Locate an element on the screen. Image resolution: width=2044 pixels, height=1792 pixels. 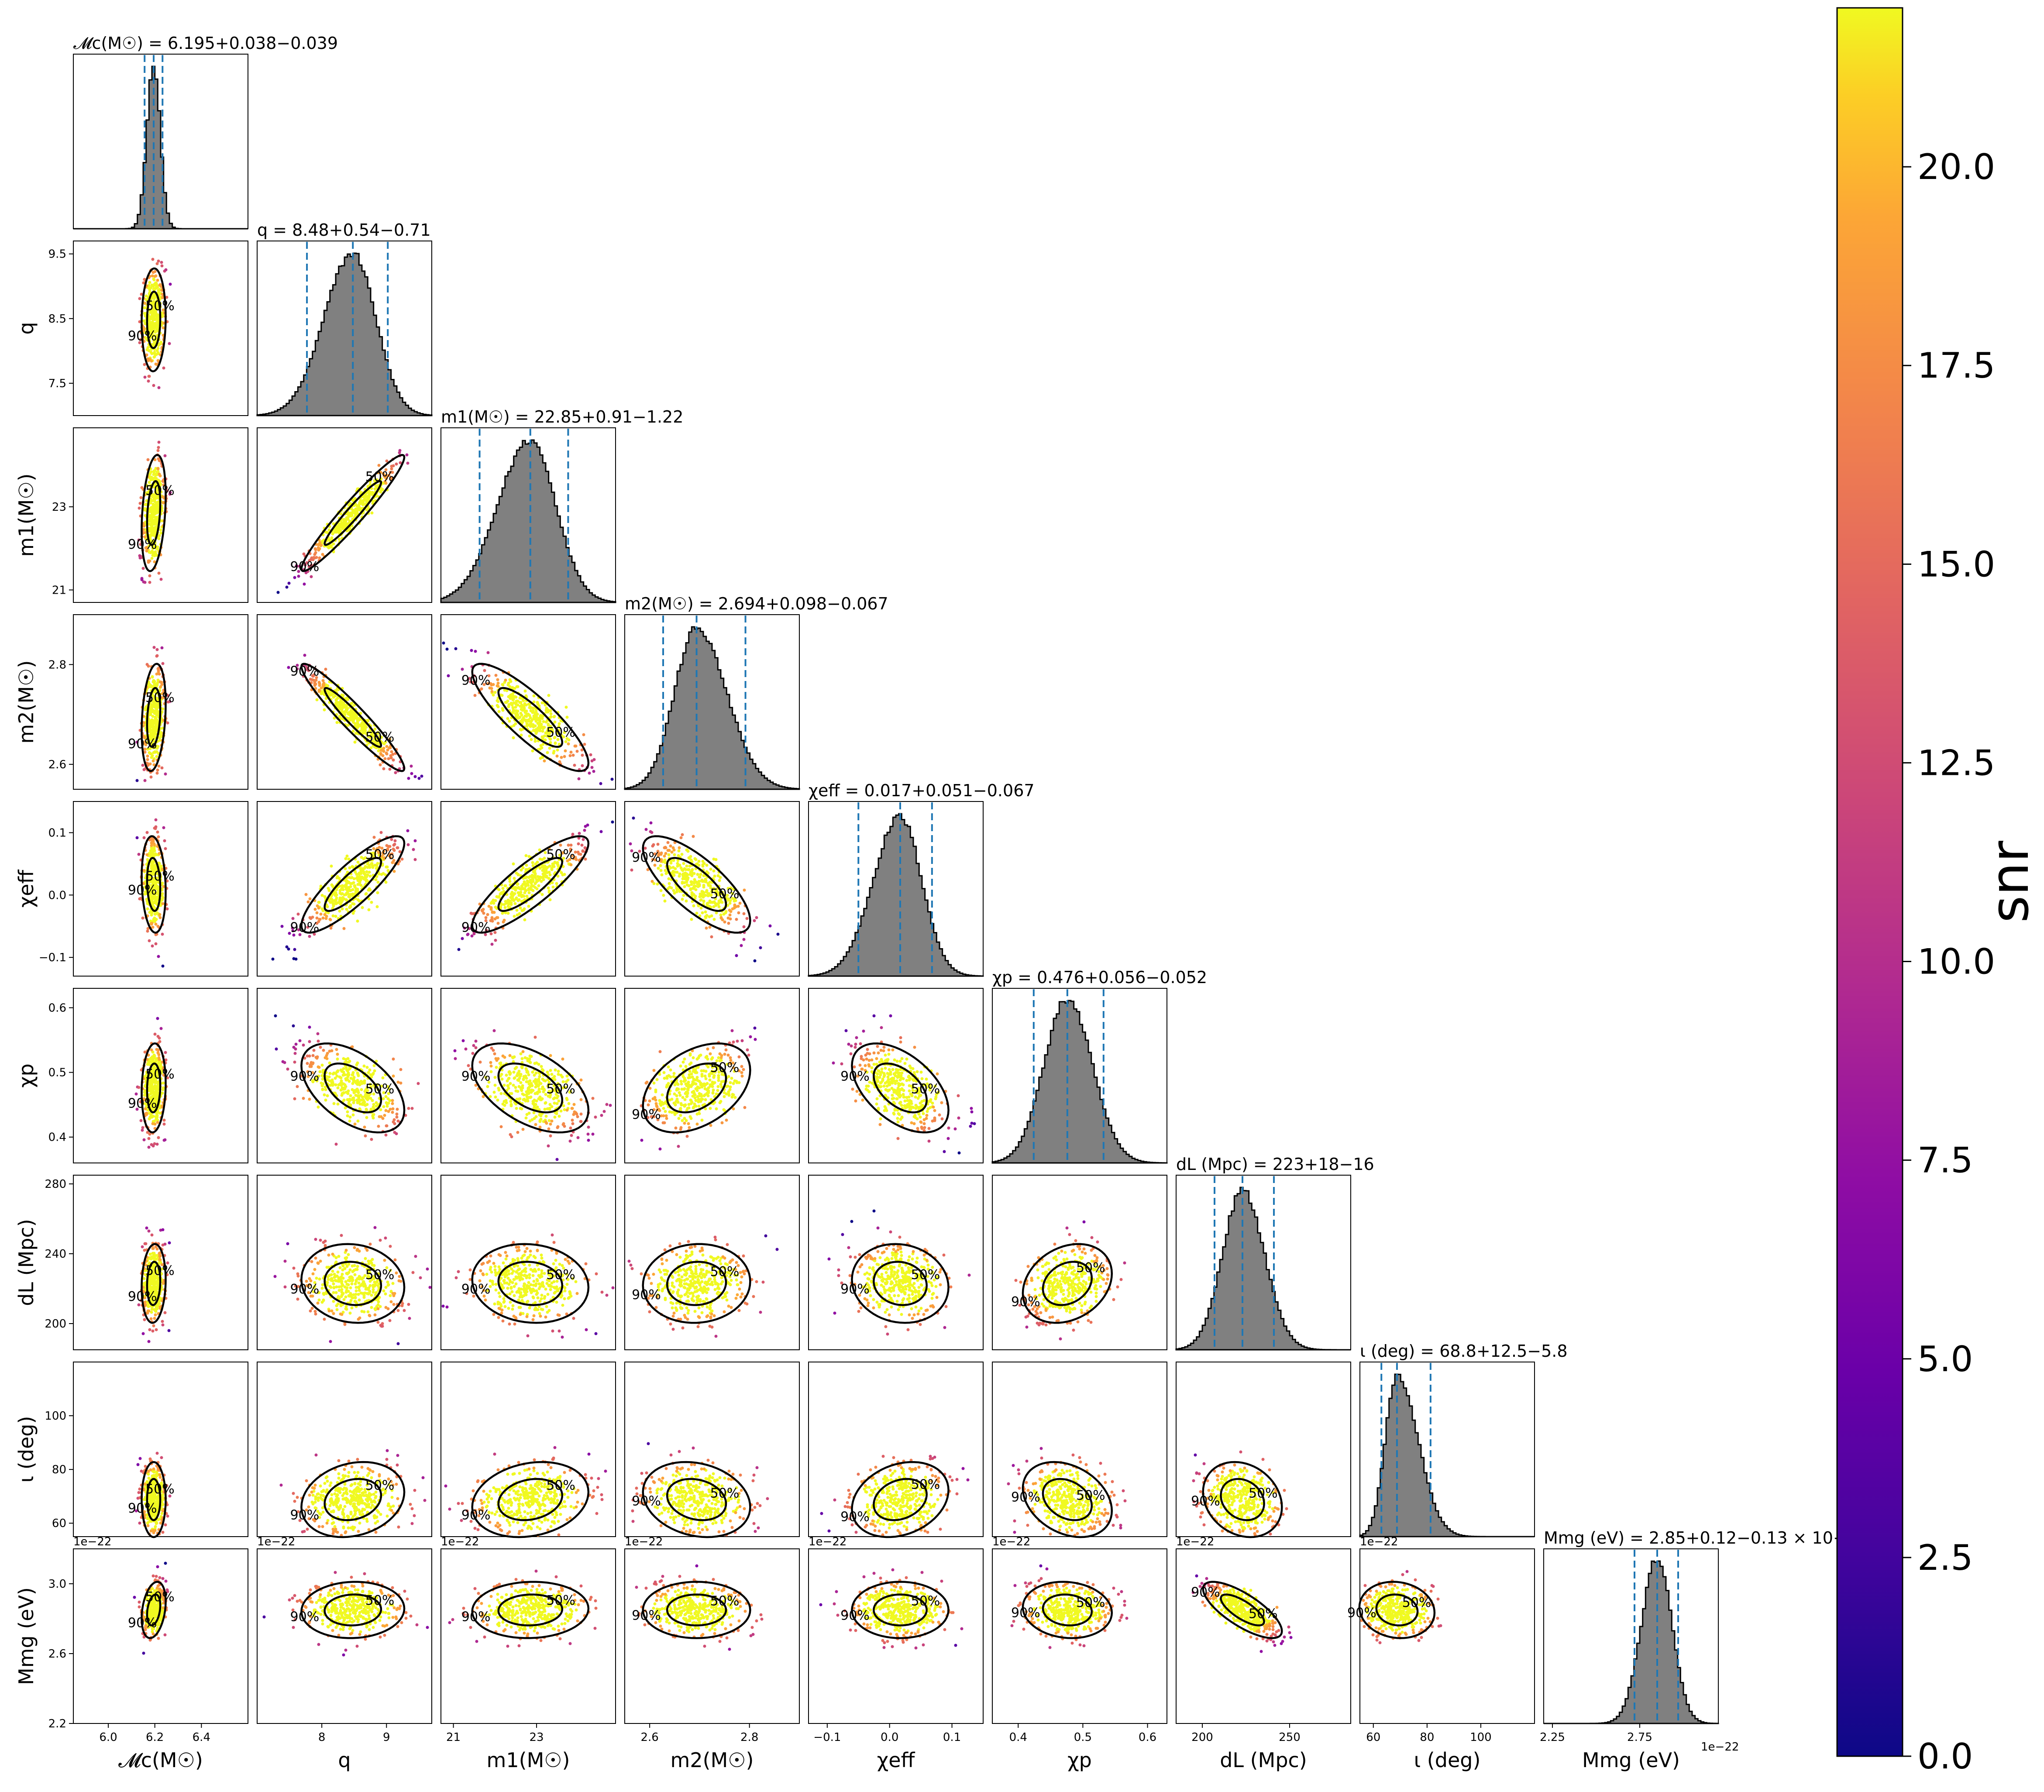
scatter-panel-iota-vs-chi_eff: 50% 90% is located at coordinates (896, 1450).